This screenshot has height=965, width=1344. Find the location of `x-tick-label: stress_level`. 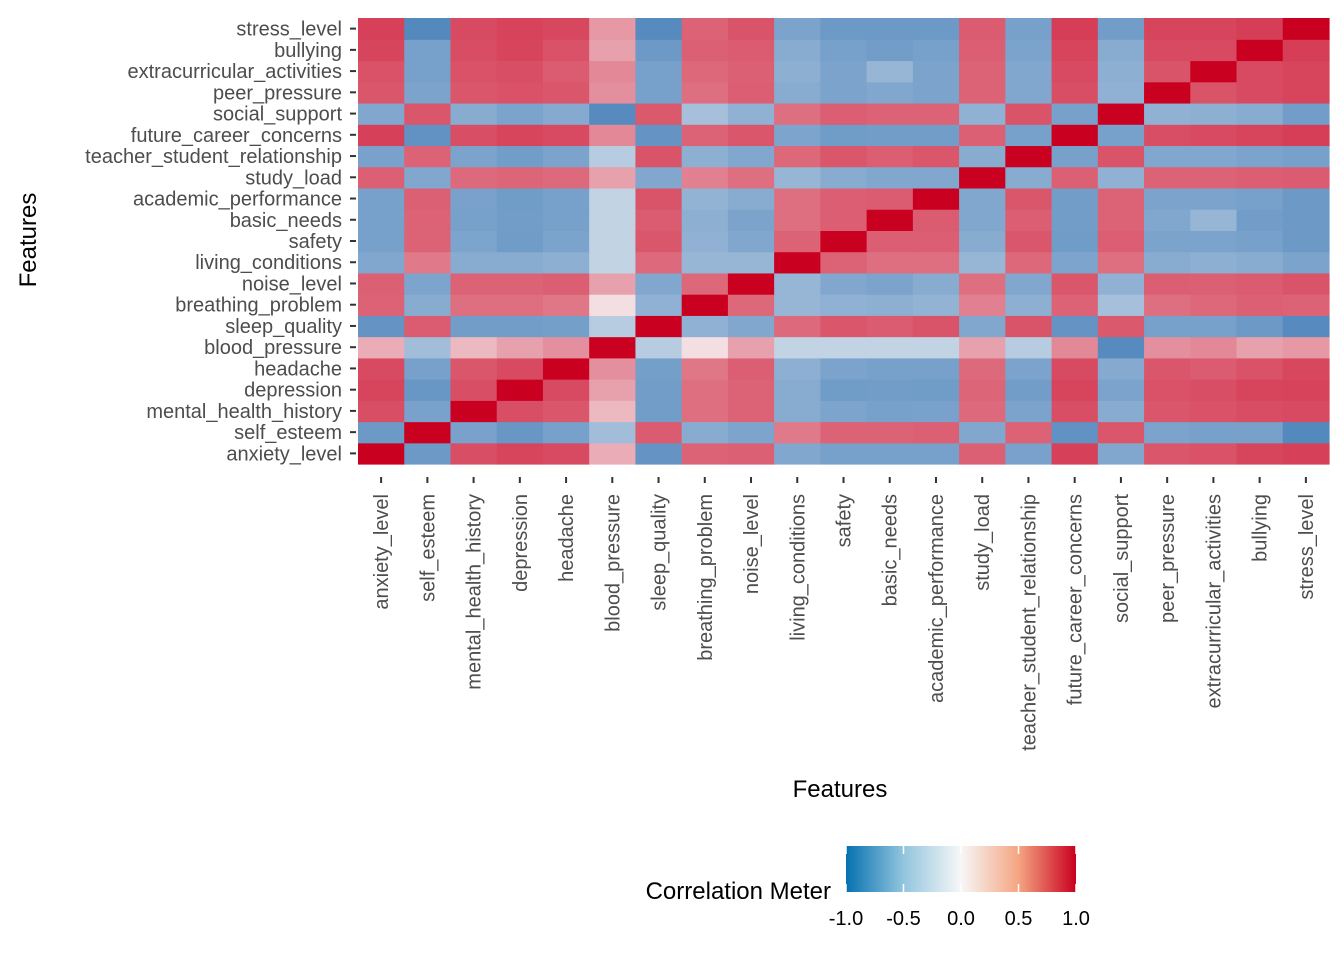

x-tick-label: stress_level is located at coordinates (1307, 547).